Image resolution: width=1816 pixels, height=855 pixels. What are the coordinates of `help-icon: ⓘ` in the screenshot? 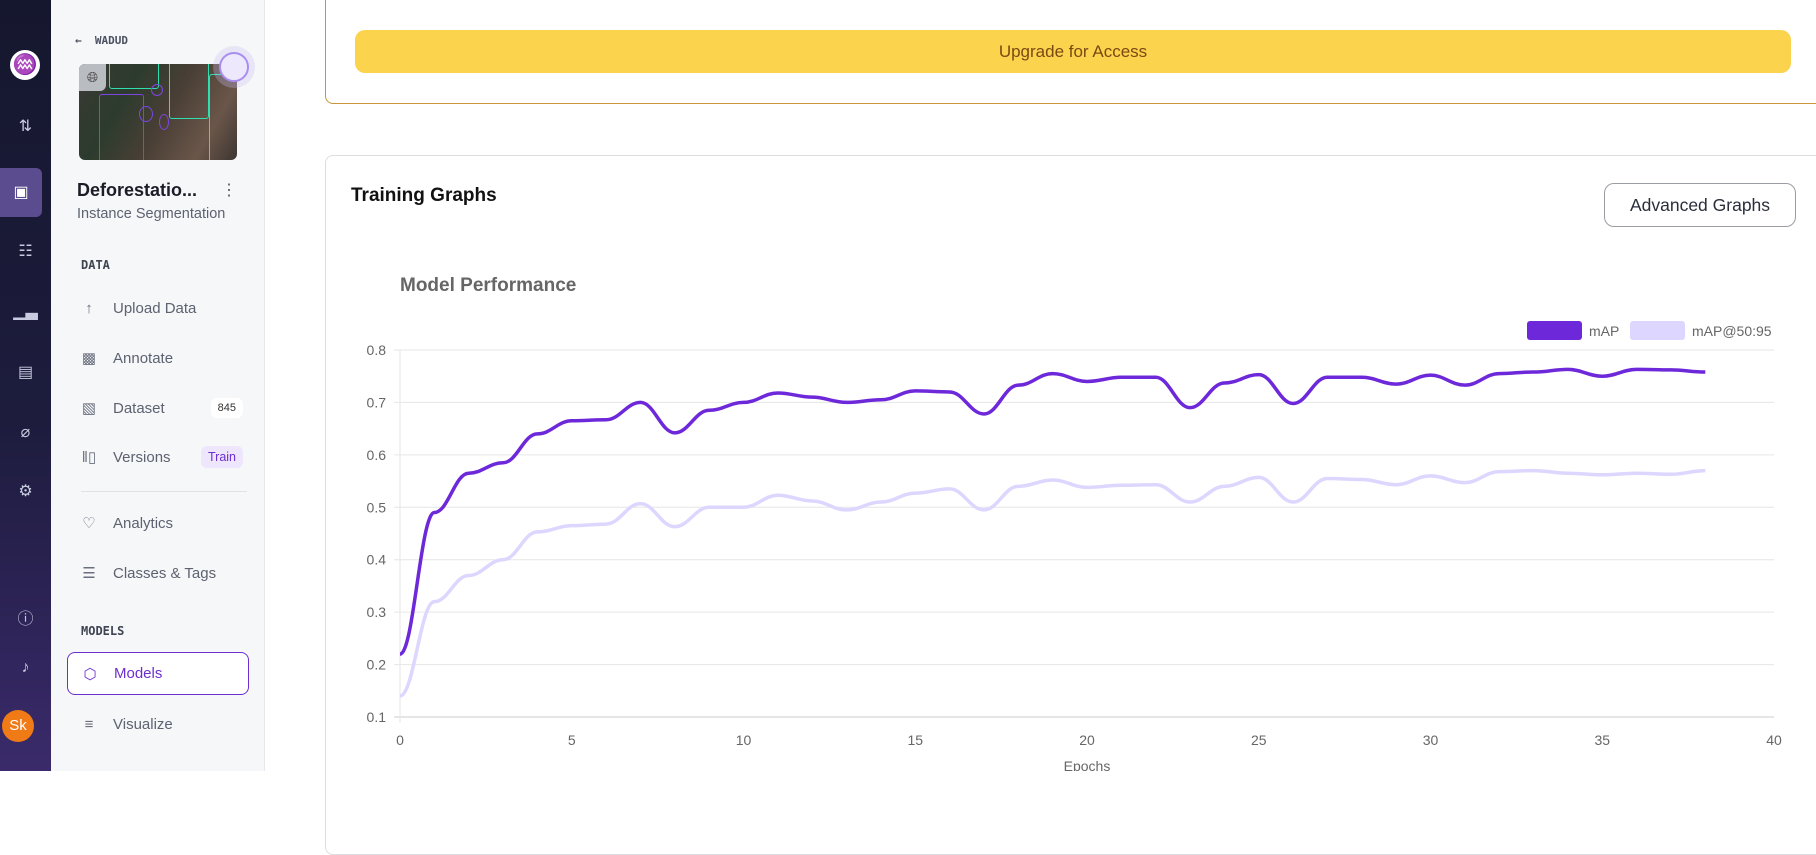 It's located at (25, 619).